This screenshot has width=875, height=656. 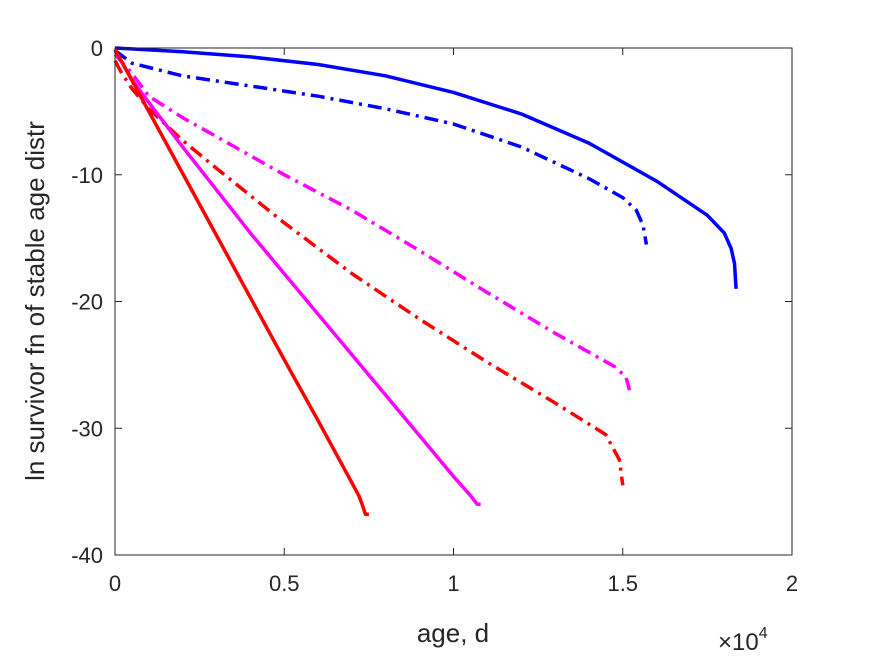 I want to click on x-tick-label: 0.5, so click(x=284, y=583).